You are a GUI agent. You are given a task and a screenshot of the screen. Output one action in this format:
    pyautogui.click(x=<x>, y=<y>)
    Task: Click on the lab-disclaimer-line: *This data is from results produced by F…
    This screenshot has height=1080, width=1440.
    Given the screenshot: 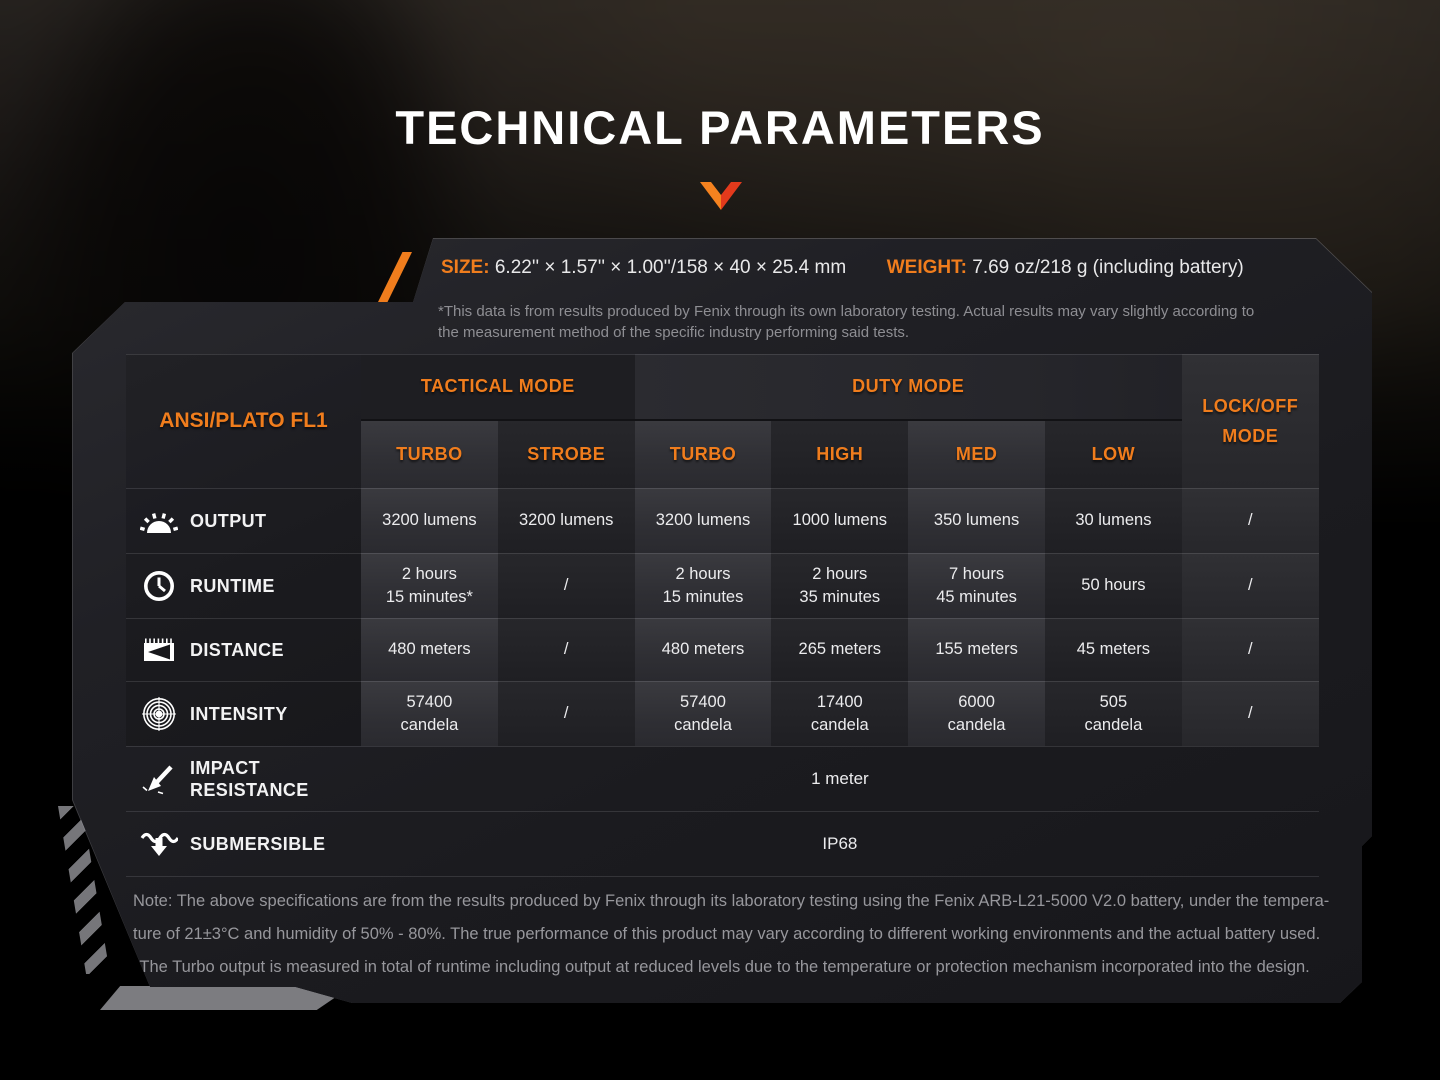 What is the action you would take?
    pyautogui.click(x=846, y=311)
    